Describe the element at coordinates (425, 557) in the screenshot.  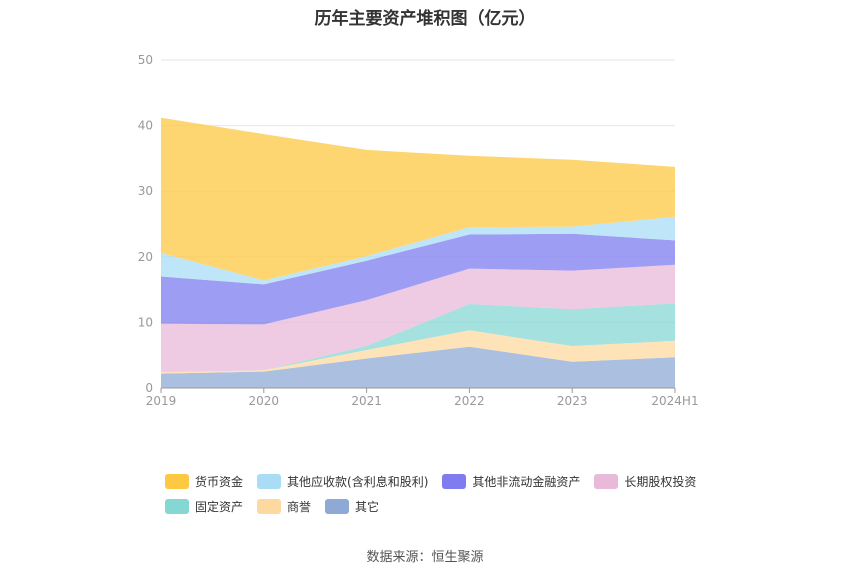
I see `data-source: 数据来源：恒生聚源` at that location.